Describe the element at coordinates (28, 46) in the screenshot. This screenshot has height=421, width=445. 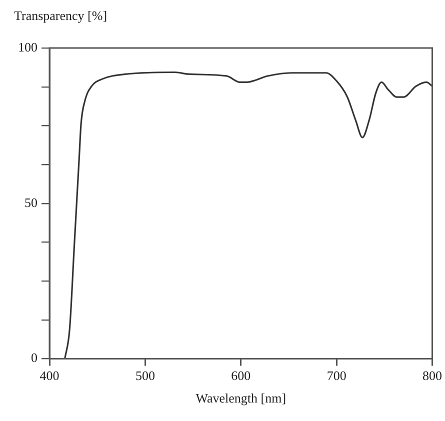
I see `y-tick-label: 100` at that location.